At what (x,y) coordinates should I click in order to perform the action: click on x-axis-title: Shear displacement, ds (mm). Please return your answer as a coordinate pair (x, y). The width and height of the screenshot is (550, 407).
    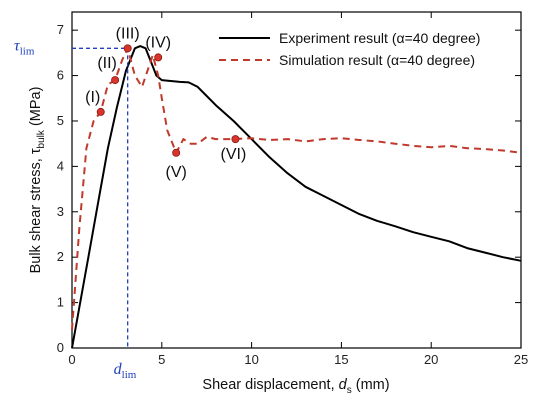
    Looking at the image, I should click on (295, 386).